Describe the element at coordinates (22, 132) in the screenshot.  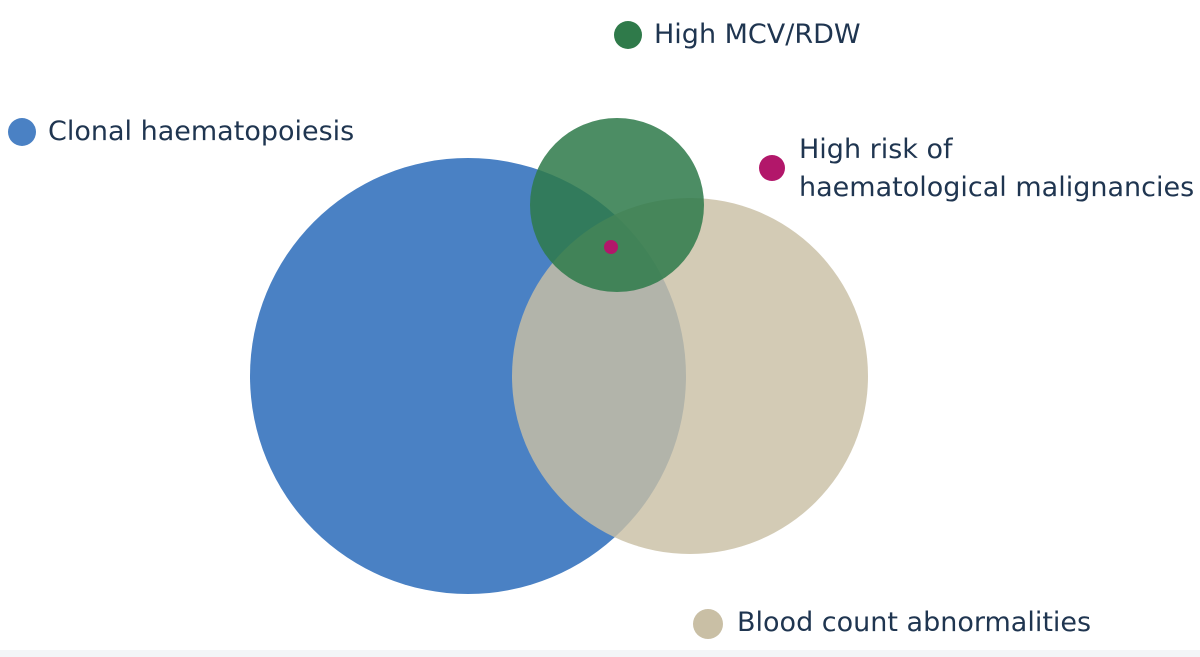
I see `clonal-haematopoiesis-swatch` at that location.